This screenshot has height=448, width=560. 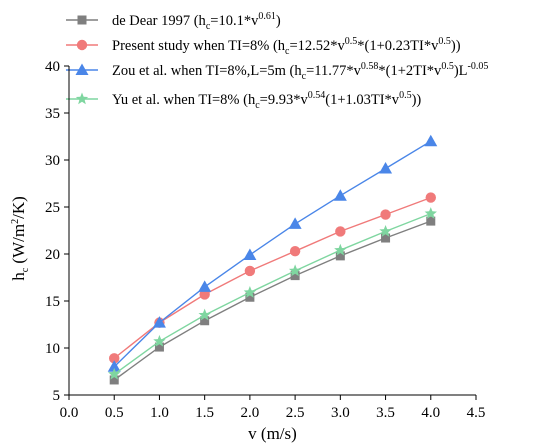 What do you see at coordinates (114, 413) in the screenshot?
I see `x-tick-label: 0.5` at bounding box center [114, 413].